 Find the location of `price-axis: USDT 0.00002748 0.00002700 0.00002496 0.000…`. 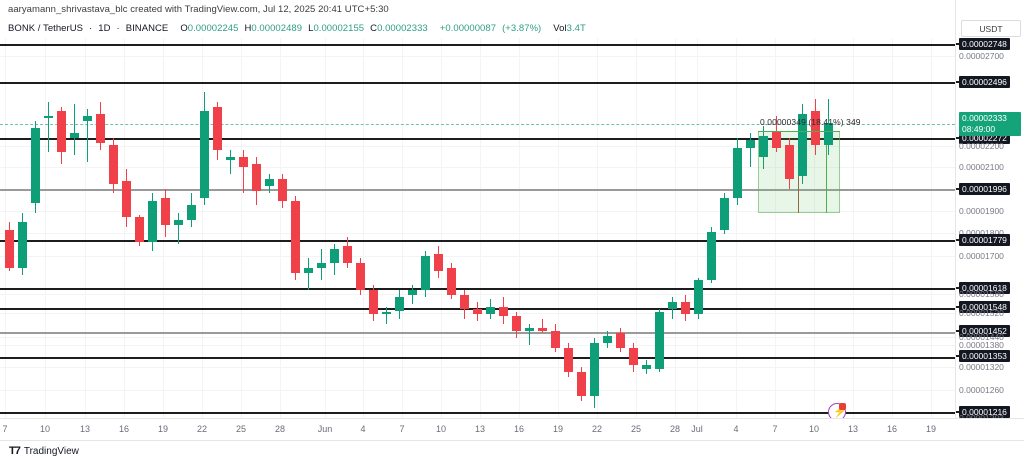

price-axis: USDT 0.00002748 0.00002700 0.00002496 0.000… is located at coordinates (989, 220).